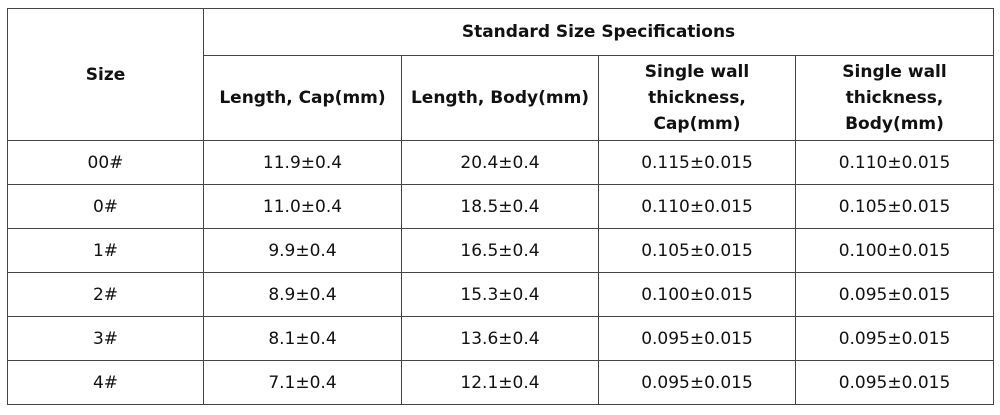 The image size is (1000, 415). I want to click on table-cell: 18.5±0.4, so click(500, 206).